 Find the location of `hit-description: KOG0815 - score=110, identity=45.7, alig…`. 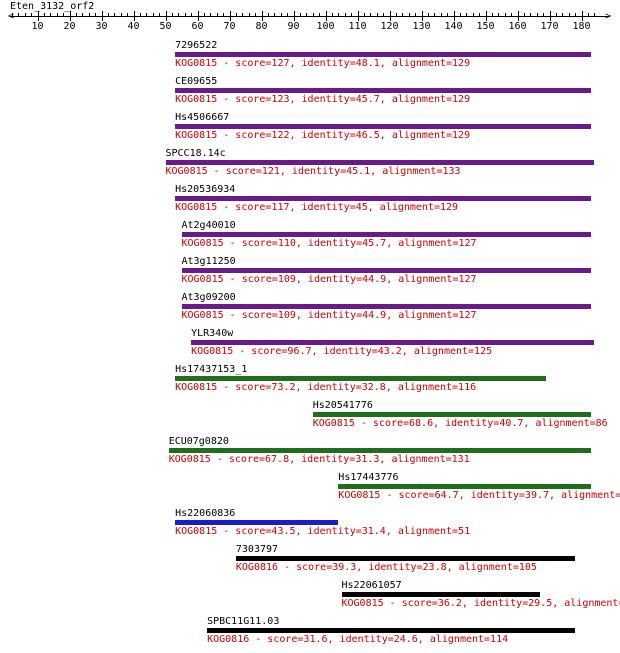

hit-description: KOG0815 - score=110, identity=45.7, alig… is located at coordinates (329, 243).